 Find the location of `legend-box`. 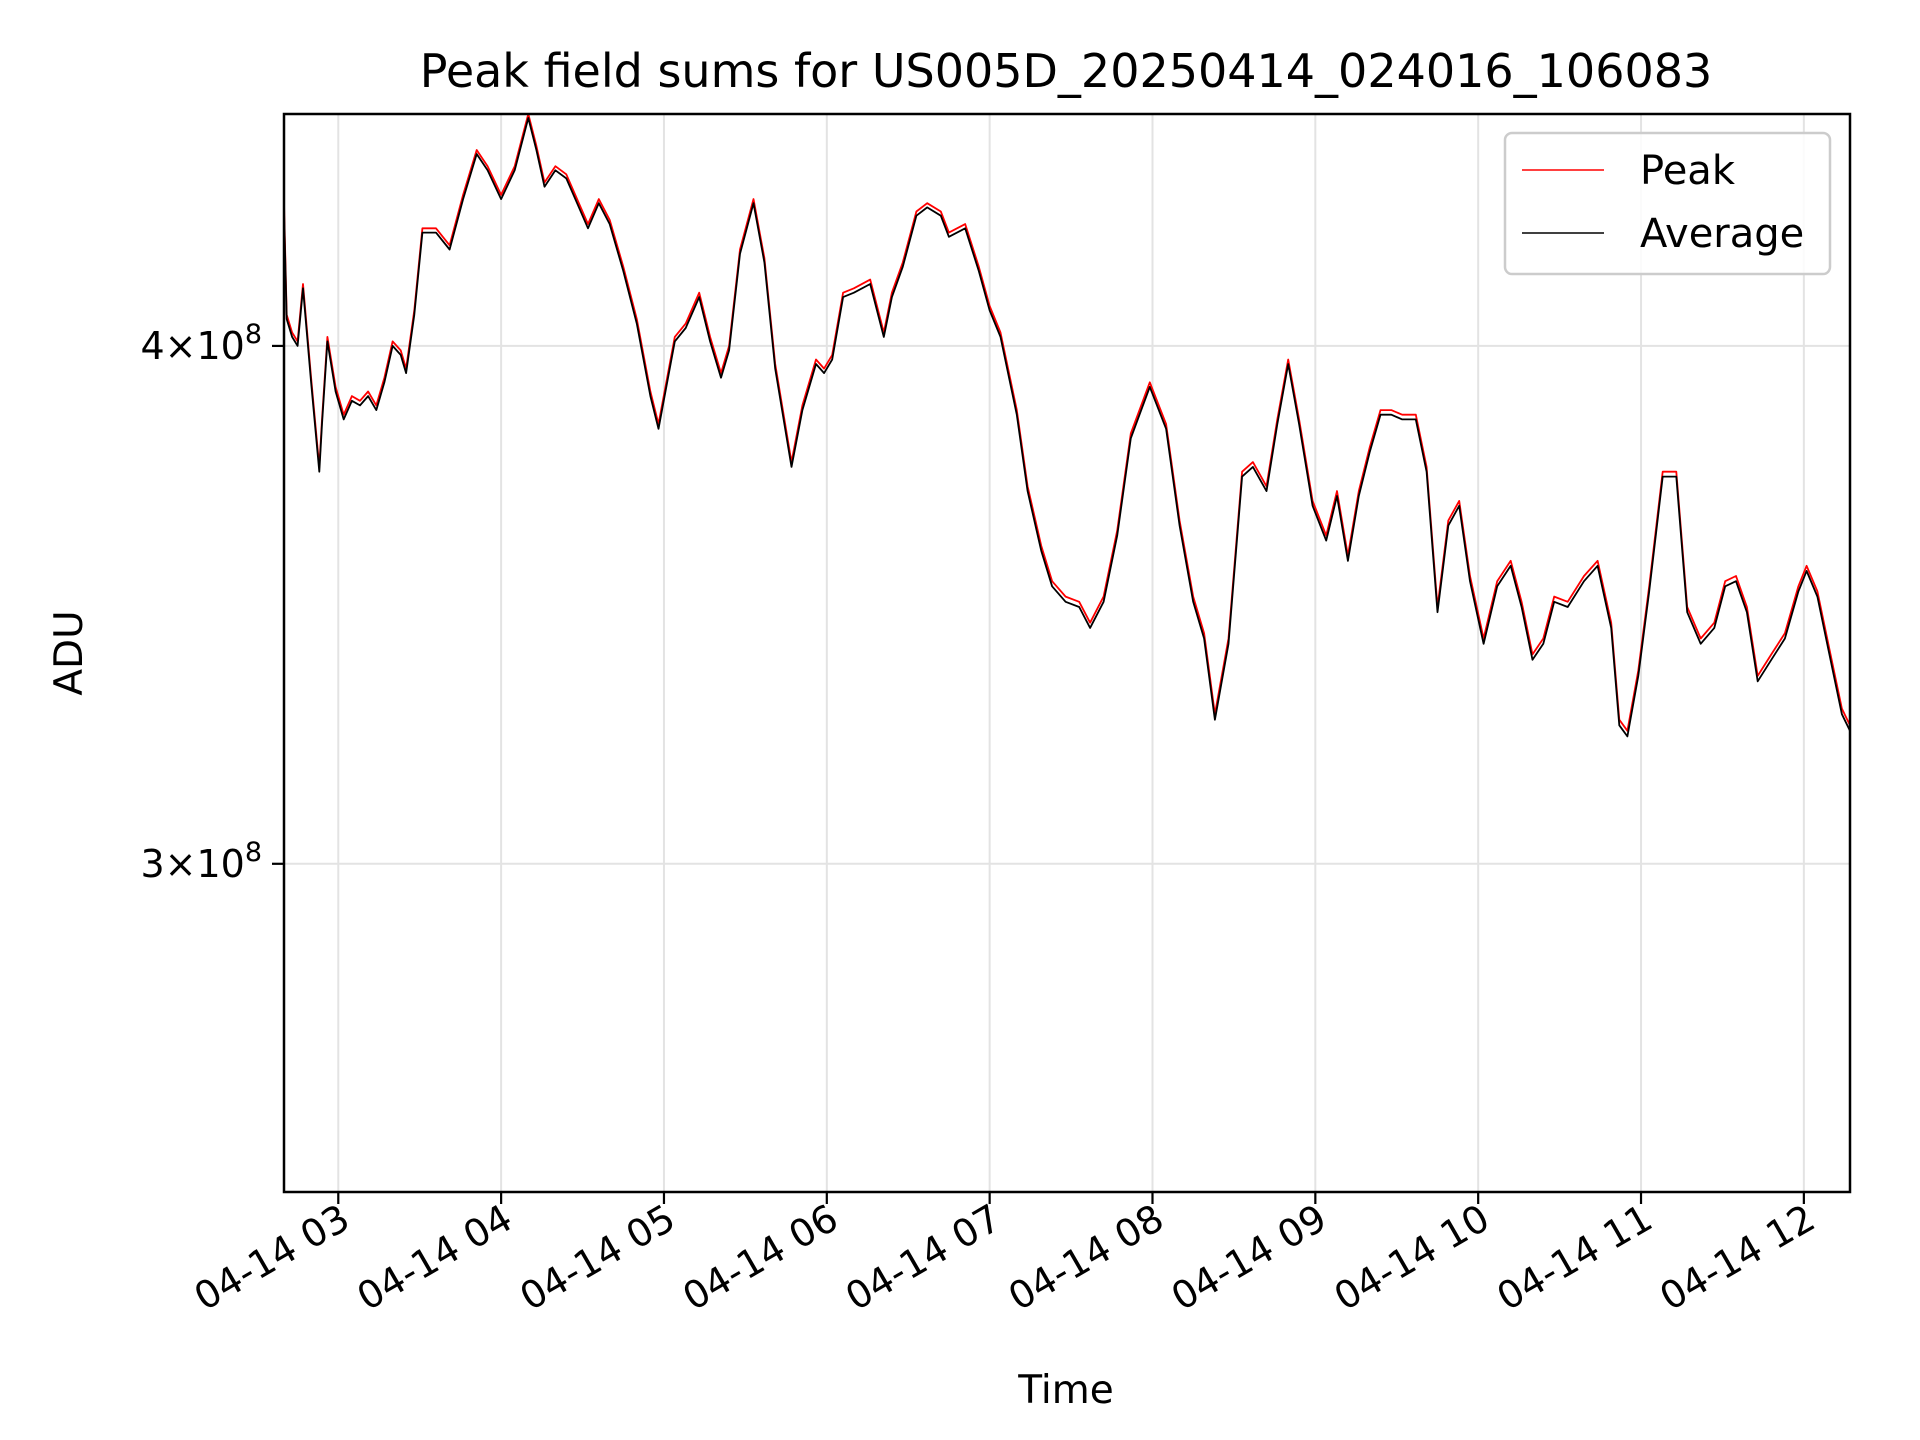

legend-box is located at coordinates (1667, 203).